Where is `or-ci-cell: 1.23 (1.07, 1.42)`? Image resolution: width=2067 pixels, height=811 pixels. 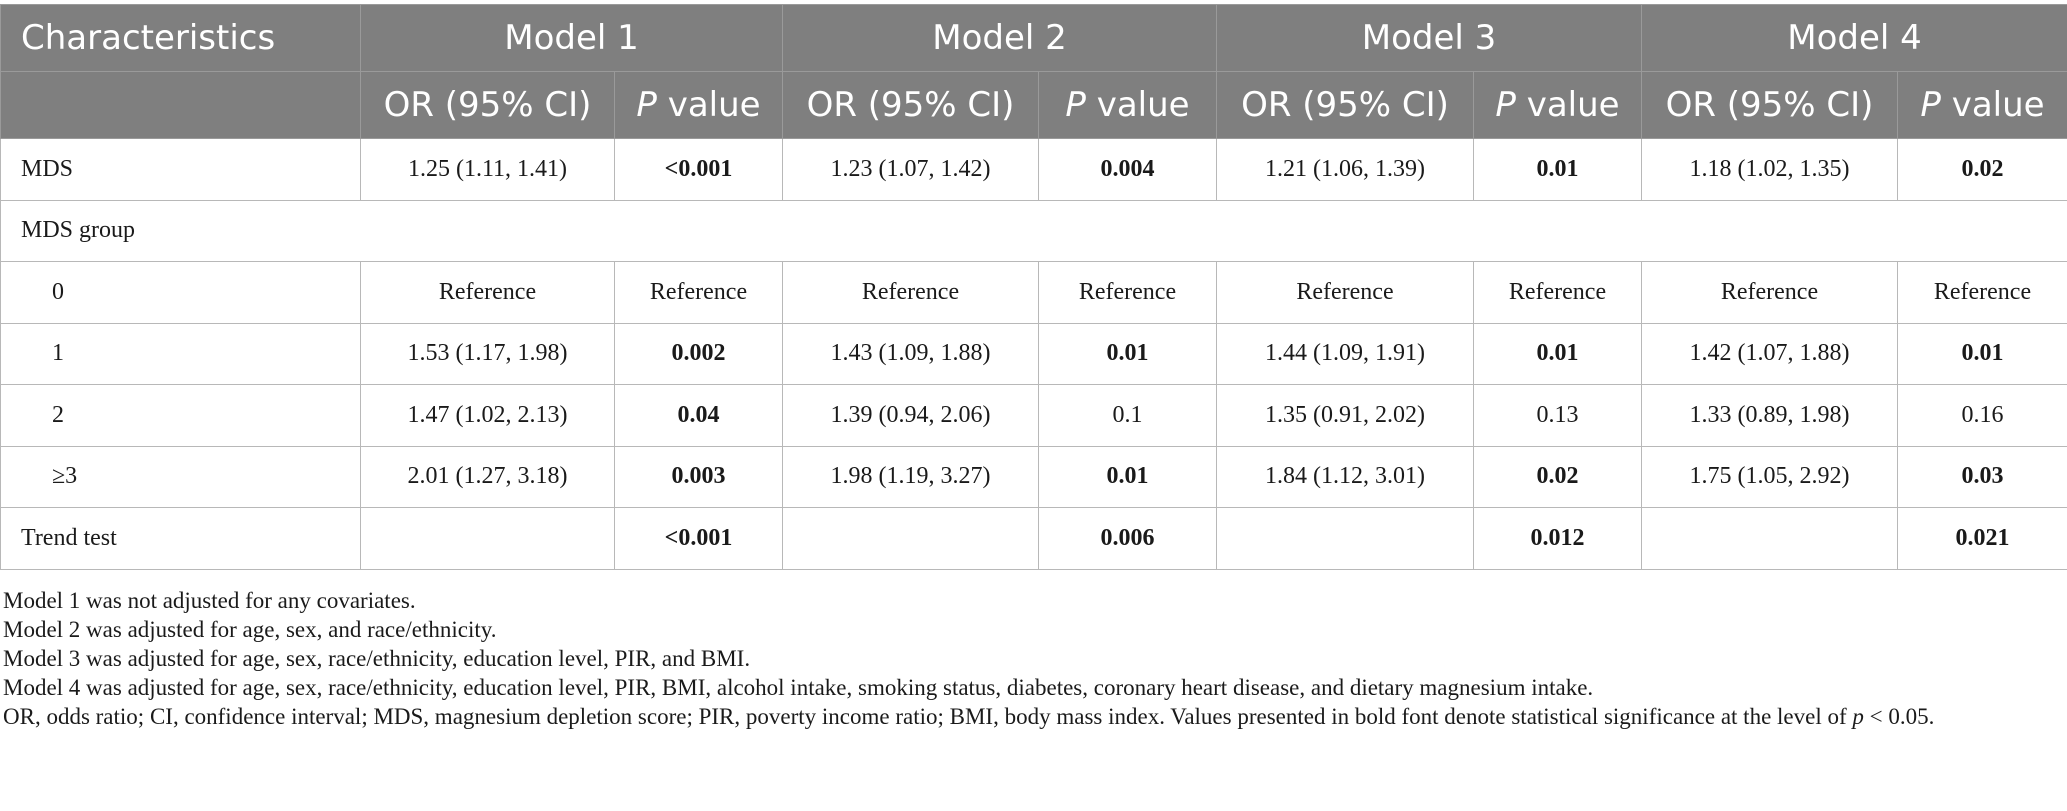
or-ci-cell: 1.23 (1.07, 1.42) is located at coordinates (910, 169).